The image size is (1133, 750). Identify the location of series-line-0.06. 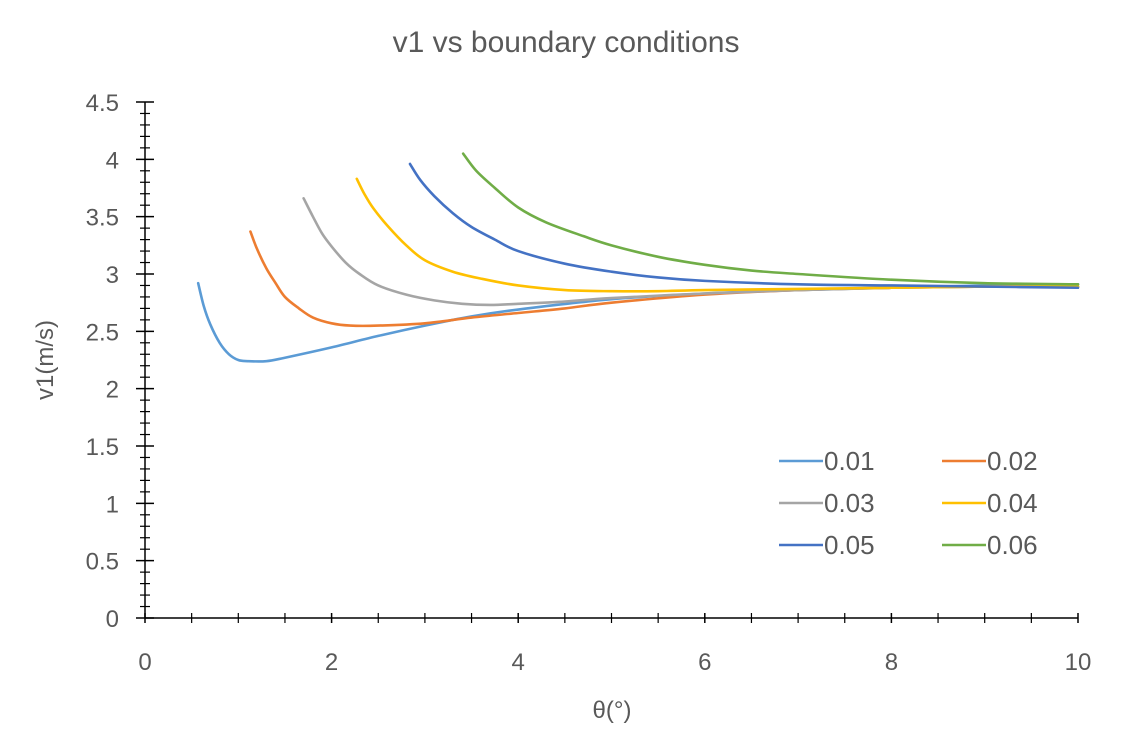
(770, 219).